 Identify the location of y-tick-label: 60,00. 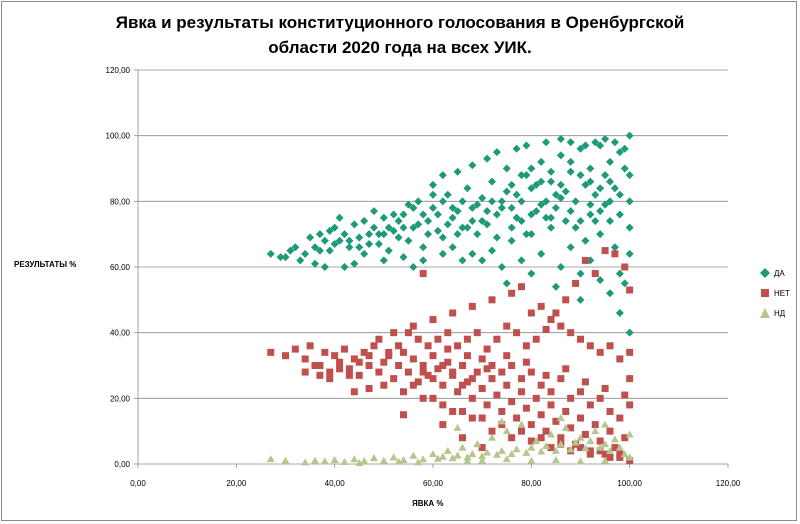
(120, 267).